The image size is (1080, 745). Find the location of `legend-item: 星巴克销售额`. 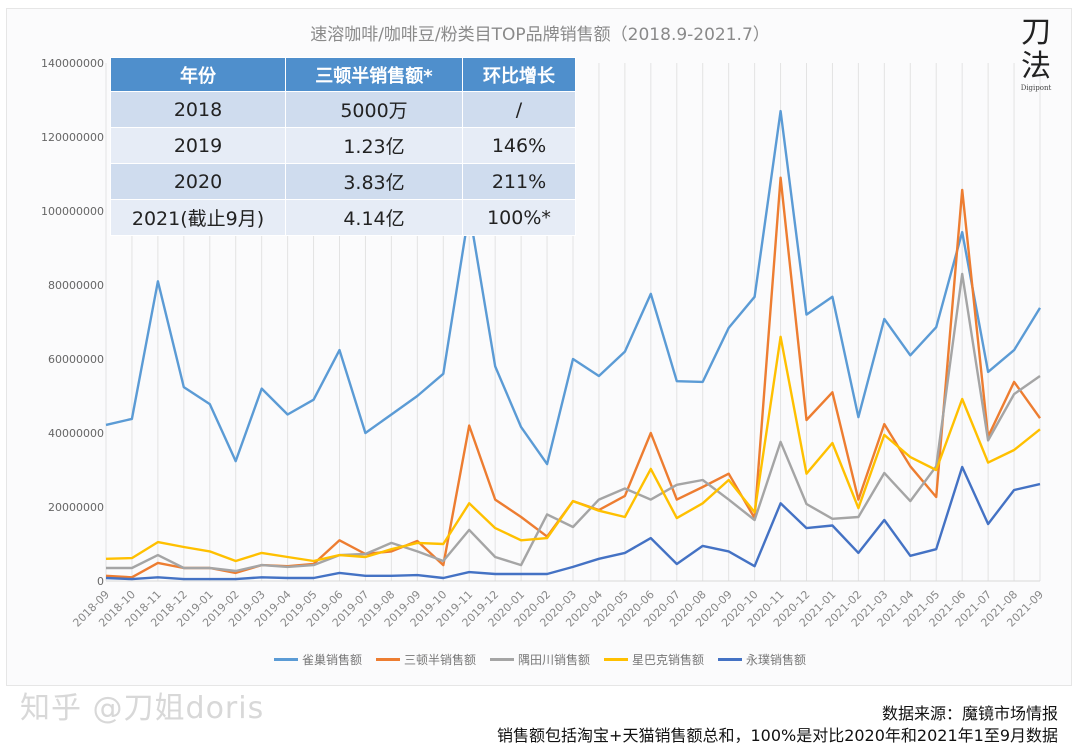

legend-item: 星巴克销售额 is located at coordinates (654, 659).